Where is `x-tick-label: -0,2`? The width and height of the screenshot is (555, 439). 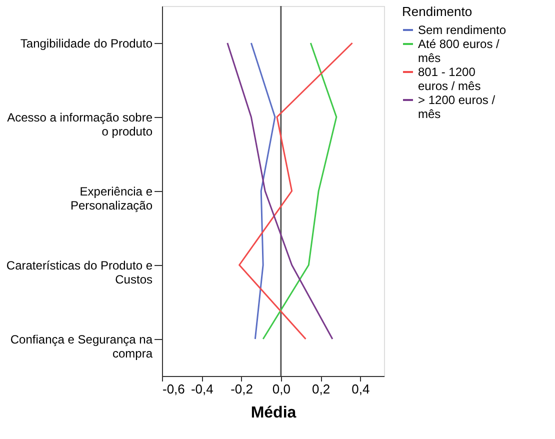 x-tick-label: -0,2 is located at coordinates (241, 389).